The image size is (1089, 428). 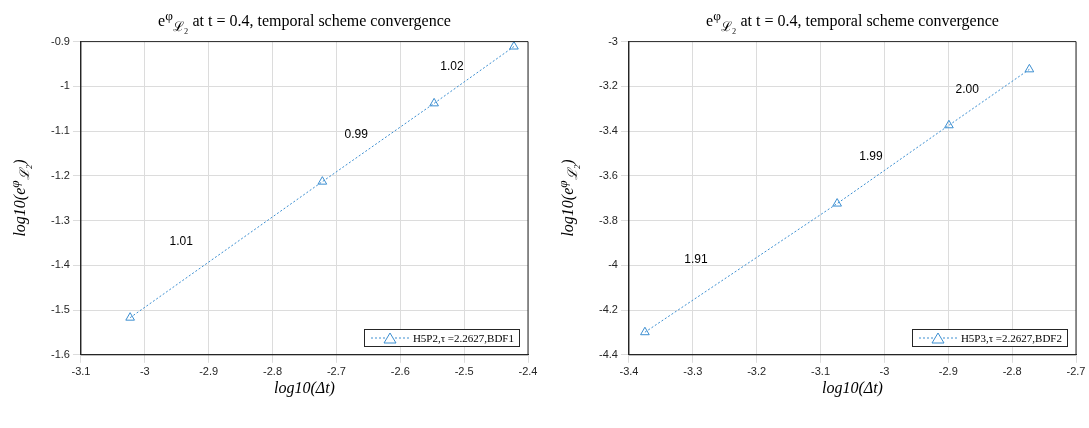 I want to click on y-tick-label: -0.9, so click(x=60, y=40).